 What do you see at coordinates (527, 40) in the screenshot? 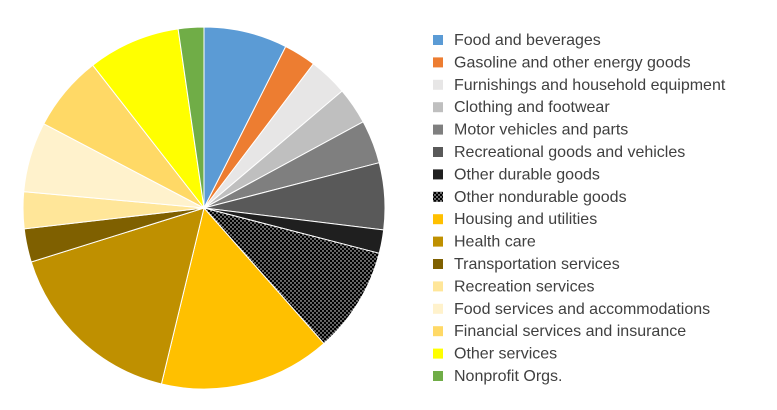
I see `legend-label-1: Food and beverages` at bounding box center [527, 40].